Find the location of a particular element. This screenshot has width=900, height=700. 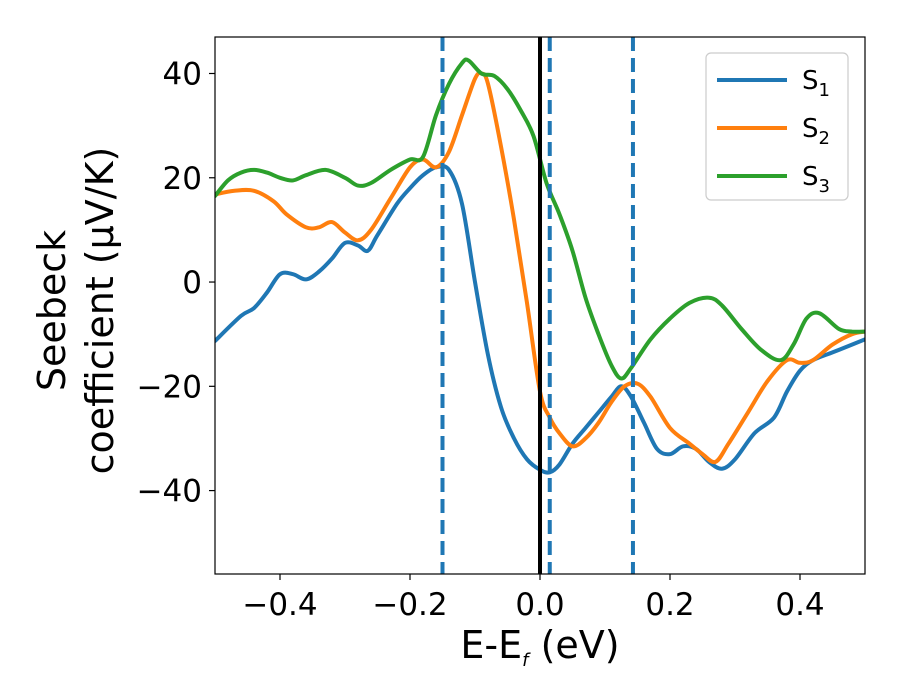

x-tick-label: −0.2 is located at coordinates (409, 605).